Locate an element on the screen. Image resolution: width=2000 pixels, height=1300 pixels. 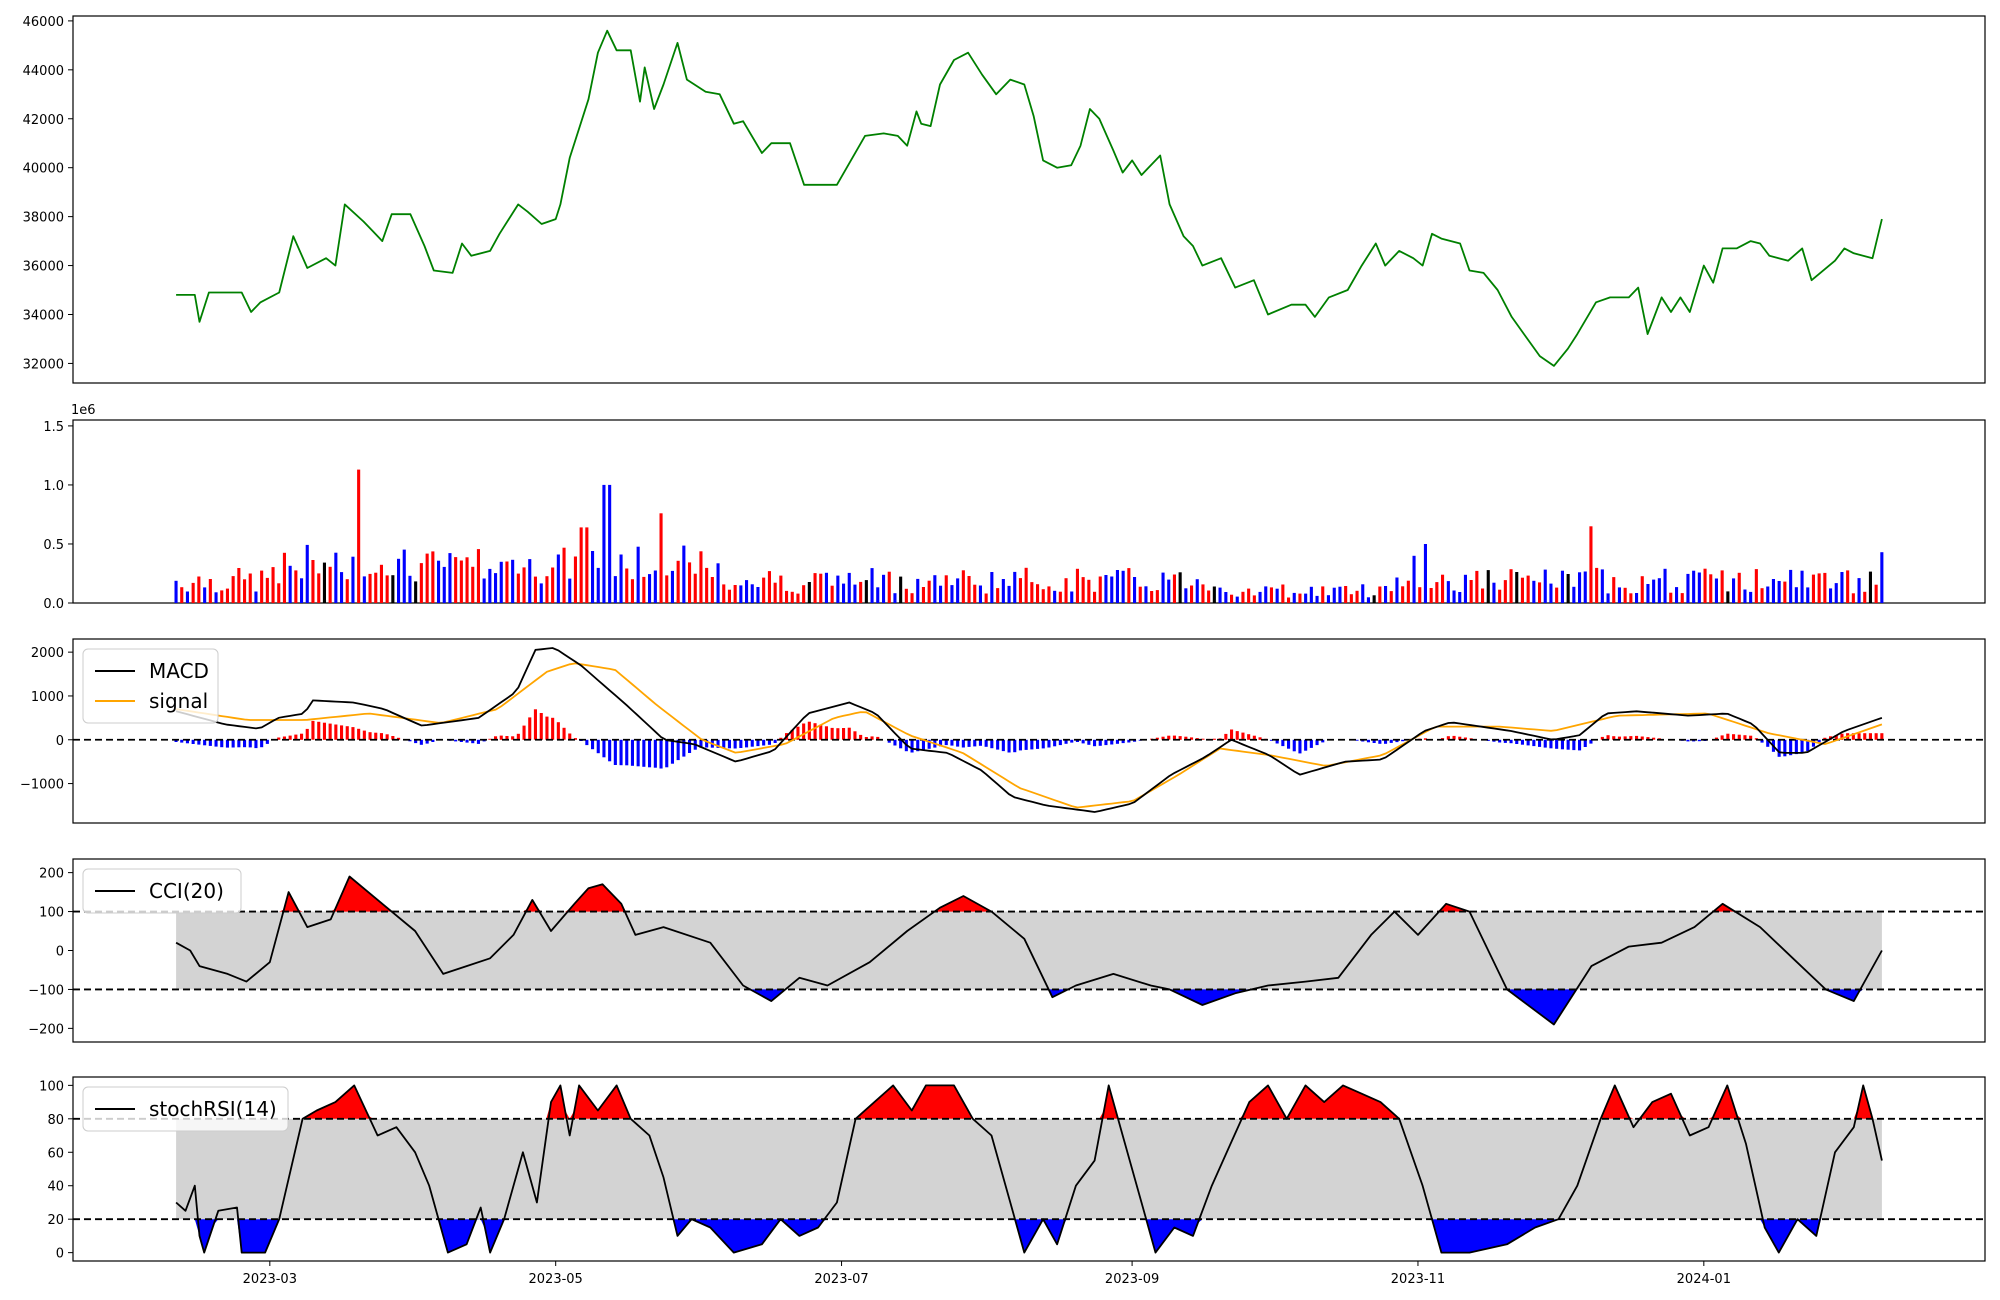
stochrsi-line is located at coordinates (1029, 1169).